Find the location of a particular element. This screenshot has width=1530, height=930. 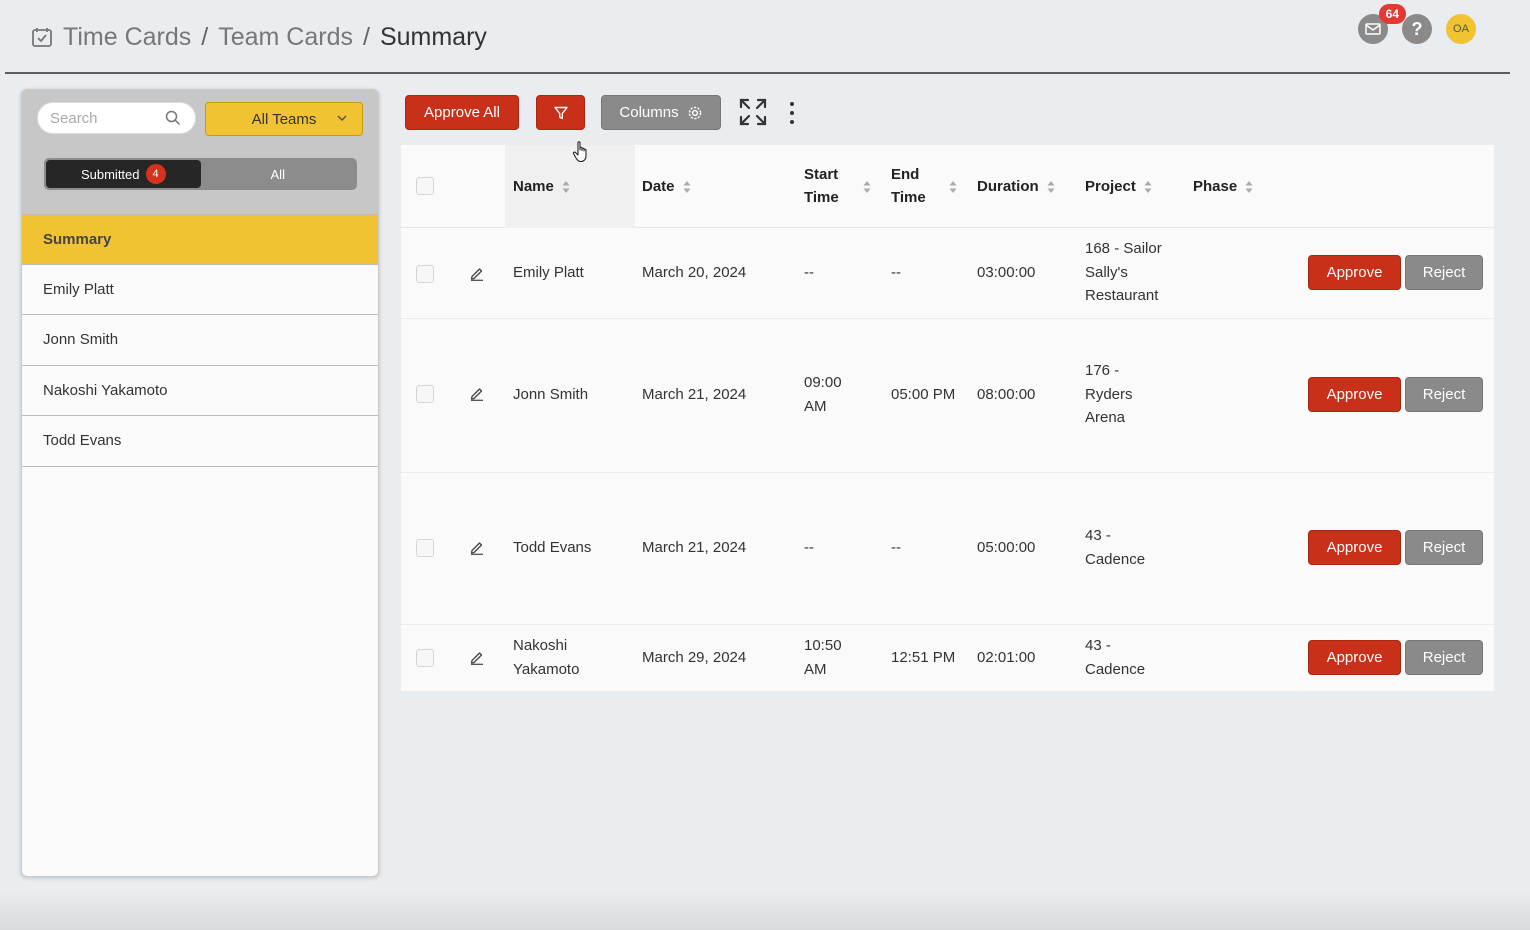

cell-name: Emily Platt is located at coordinates (548, 273).